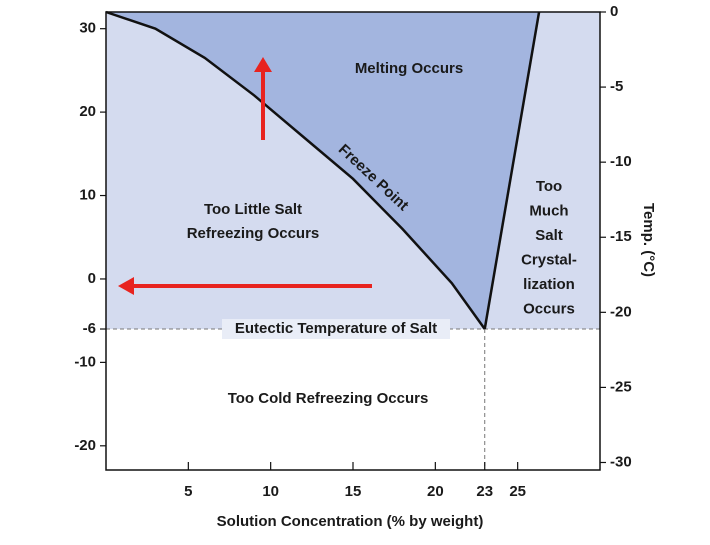 The height and width of the screenshot is (545, 710). I want to click on y2-tick-label: -10, so click(621, 161).